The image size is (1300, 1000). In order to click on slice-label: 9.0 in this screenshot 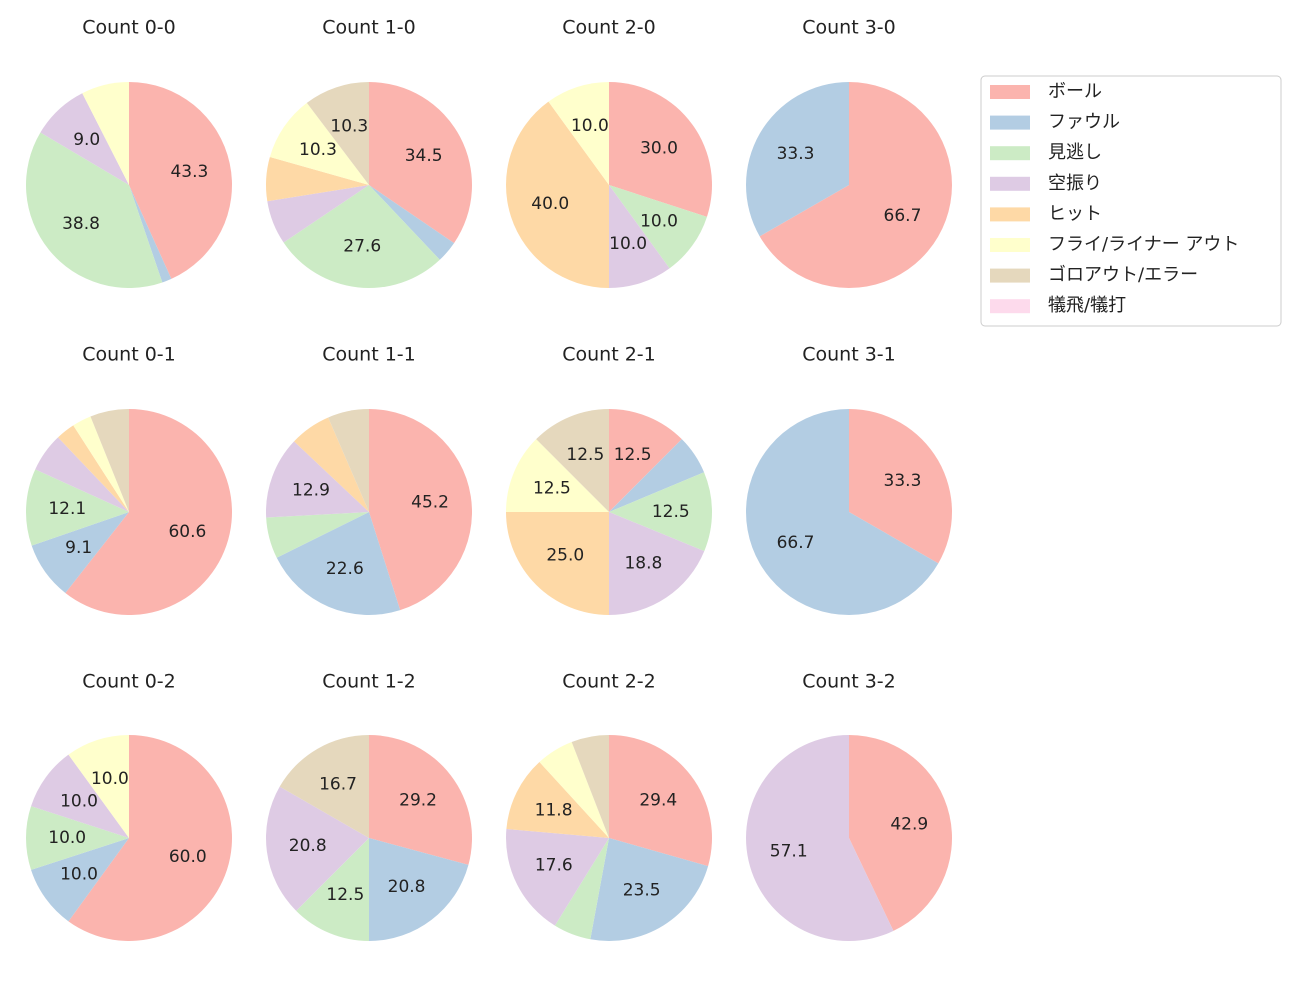, I will do `click(86, 140)`.